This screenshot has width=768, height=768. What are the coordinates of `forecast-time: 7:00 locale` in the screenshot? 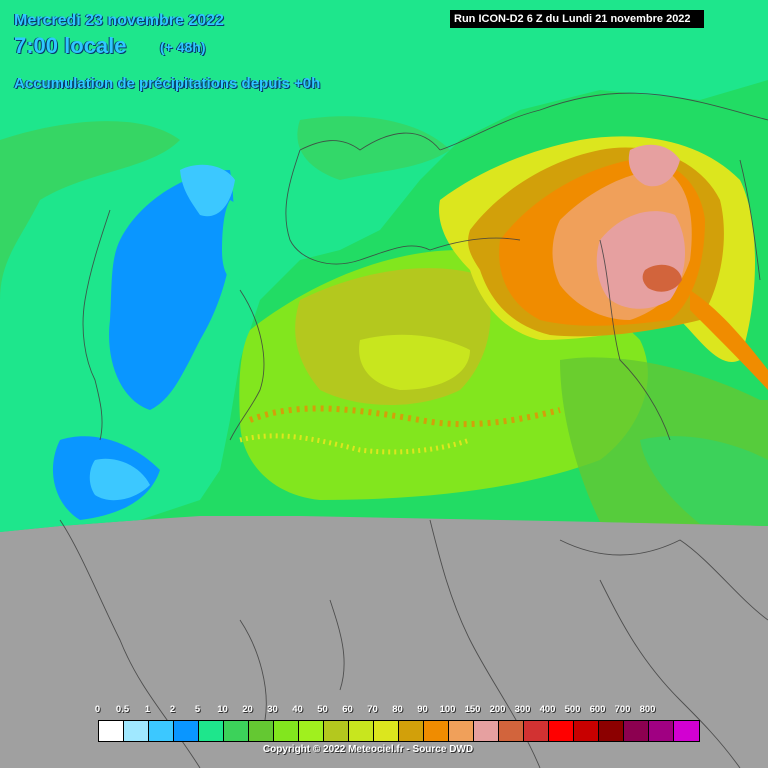 It's located at (70, 45).